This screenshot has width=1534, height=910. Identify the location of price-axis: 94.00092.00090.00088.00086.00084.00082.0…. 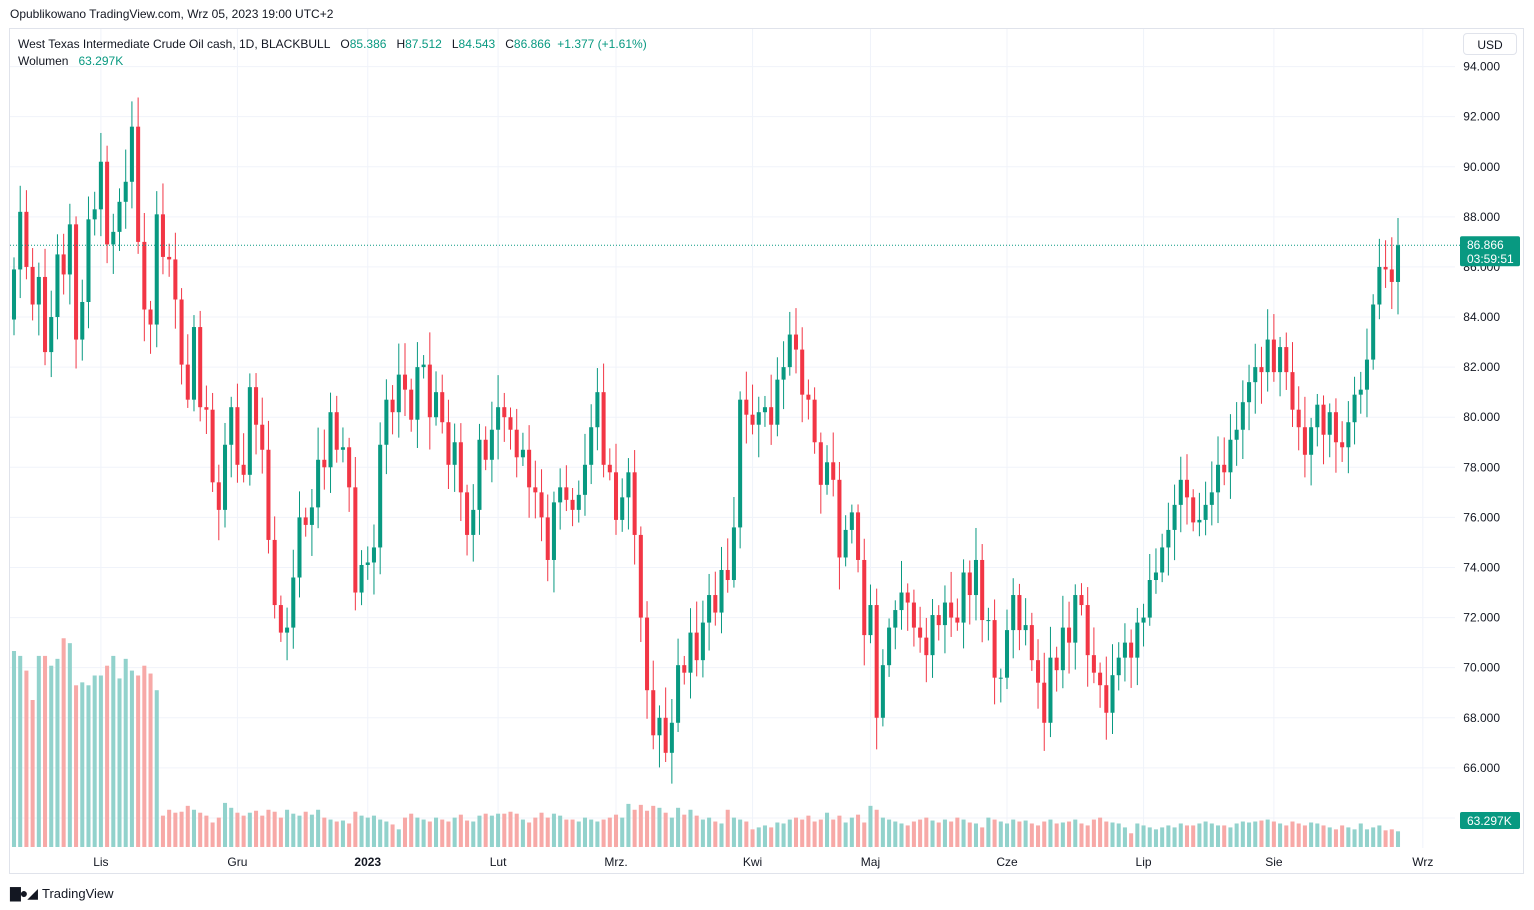
(1481, 442).